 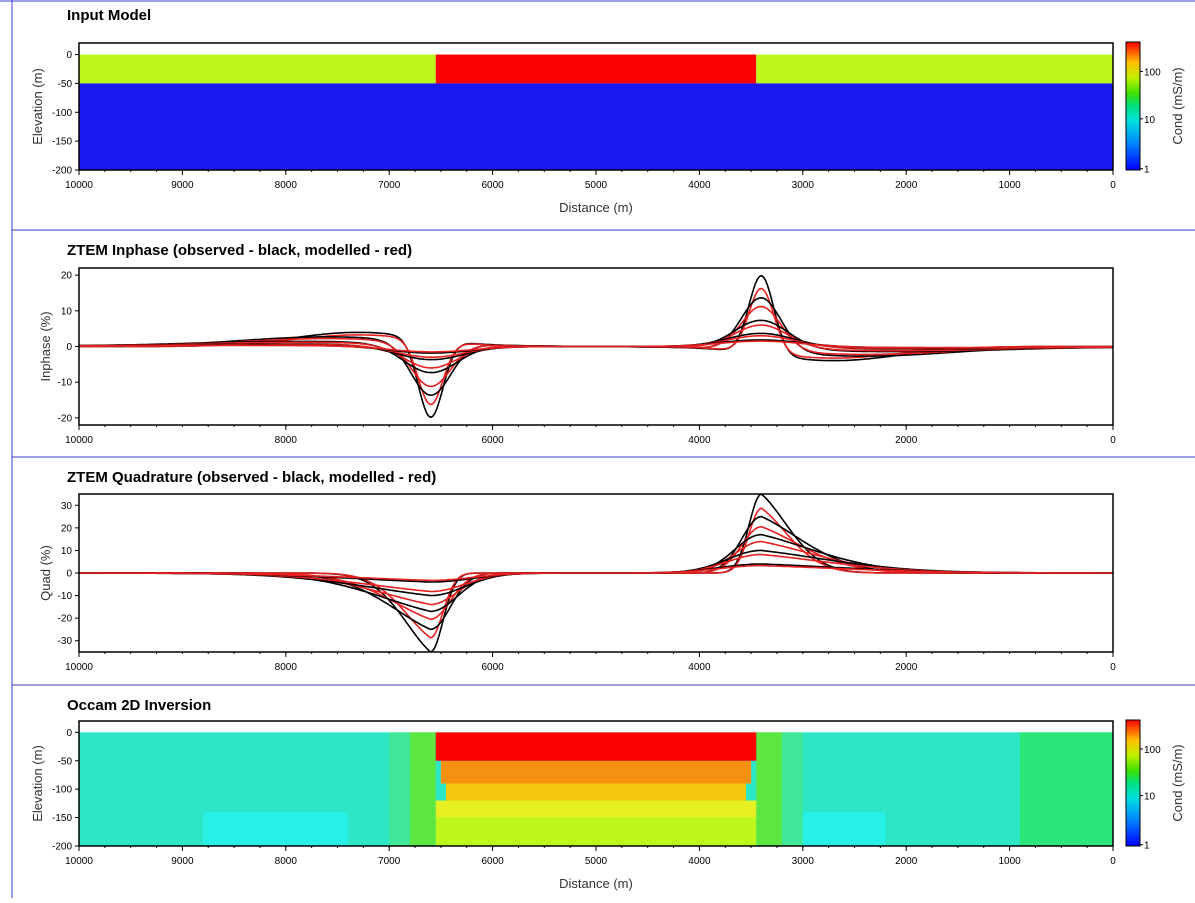 I want to click on colorbar-label: Cond (mS/m), so click(x=1177, y=782).